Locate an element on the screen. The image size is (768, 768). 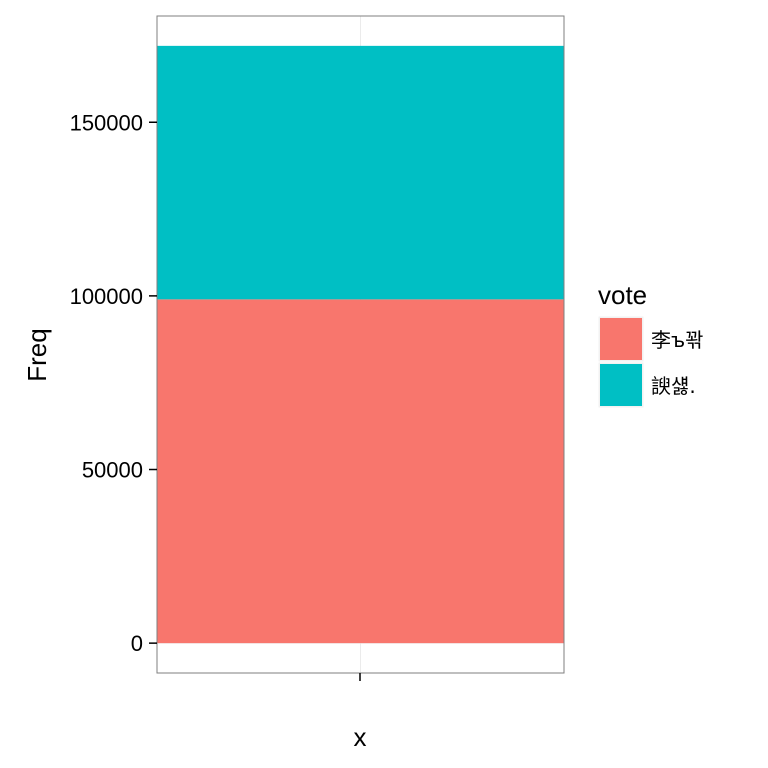
legend-item-label: 諛섏. is located at coordinates (673, 386).